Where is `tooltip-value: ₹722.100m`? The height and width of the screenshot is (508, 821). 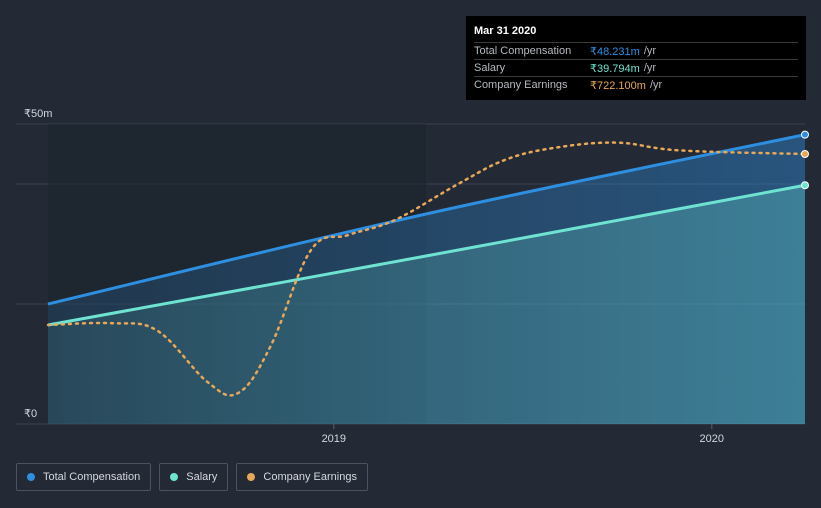
tooltip-value: ₹722.100m is located at coordinates (618, 85).